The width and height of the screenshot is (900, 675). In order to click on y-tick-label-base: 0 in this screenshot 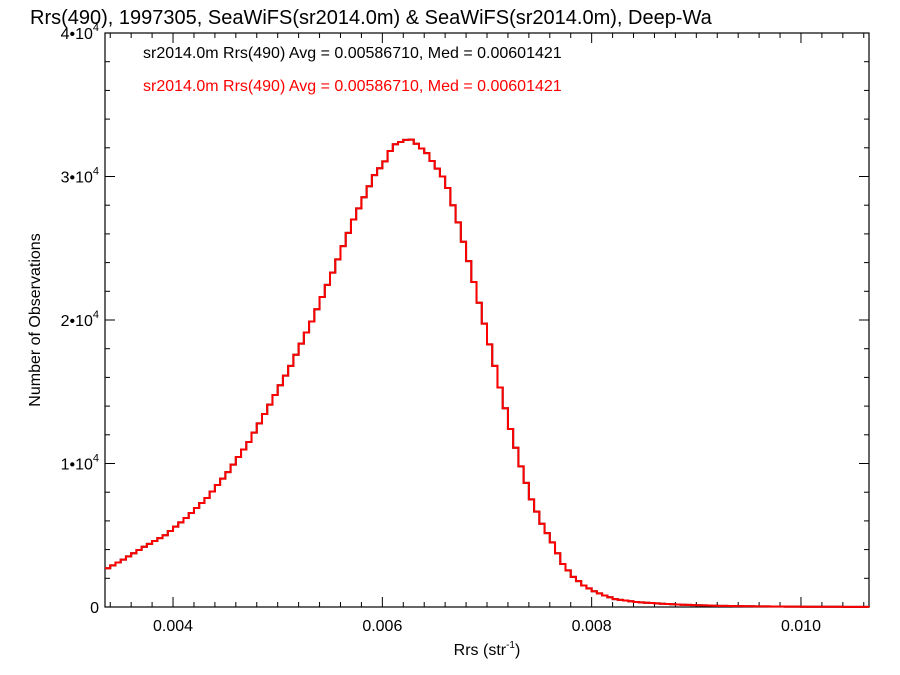, I will do `click(94, 608)`.